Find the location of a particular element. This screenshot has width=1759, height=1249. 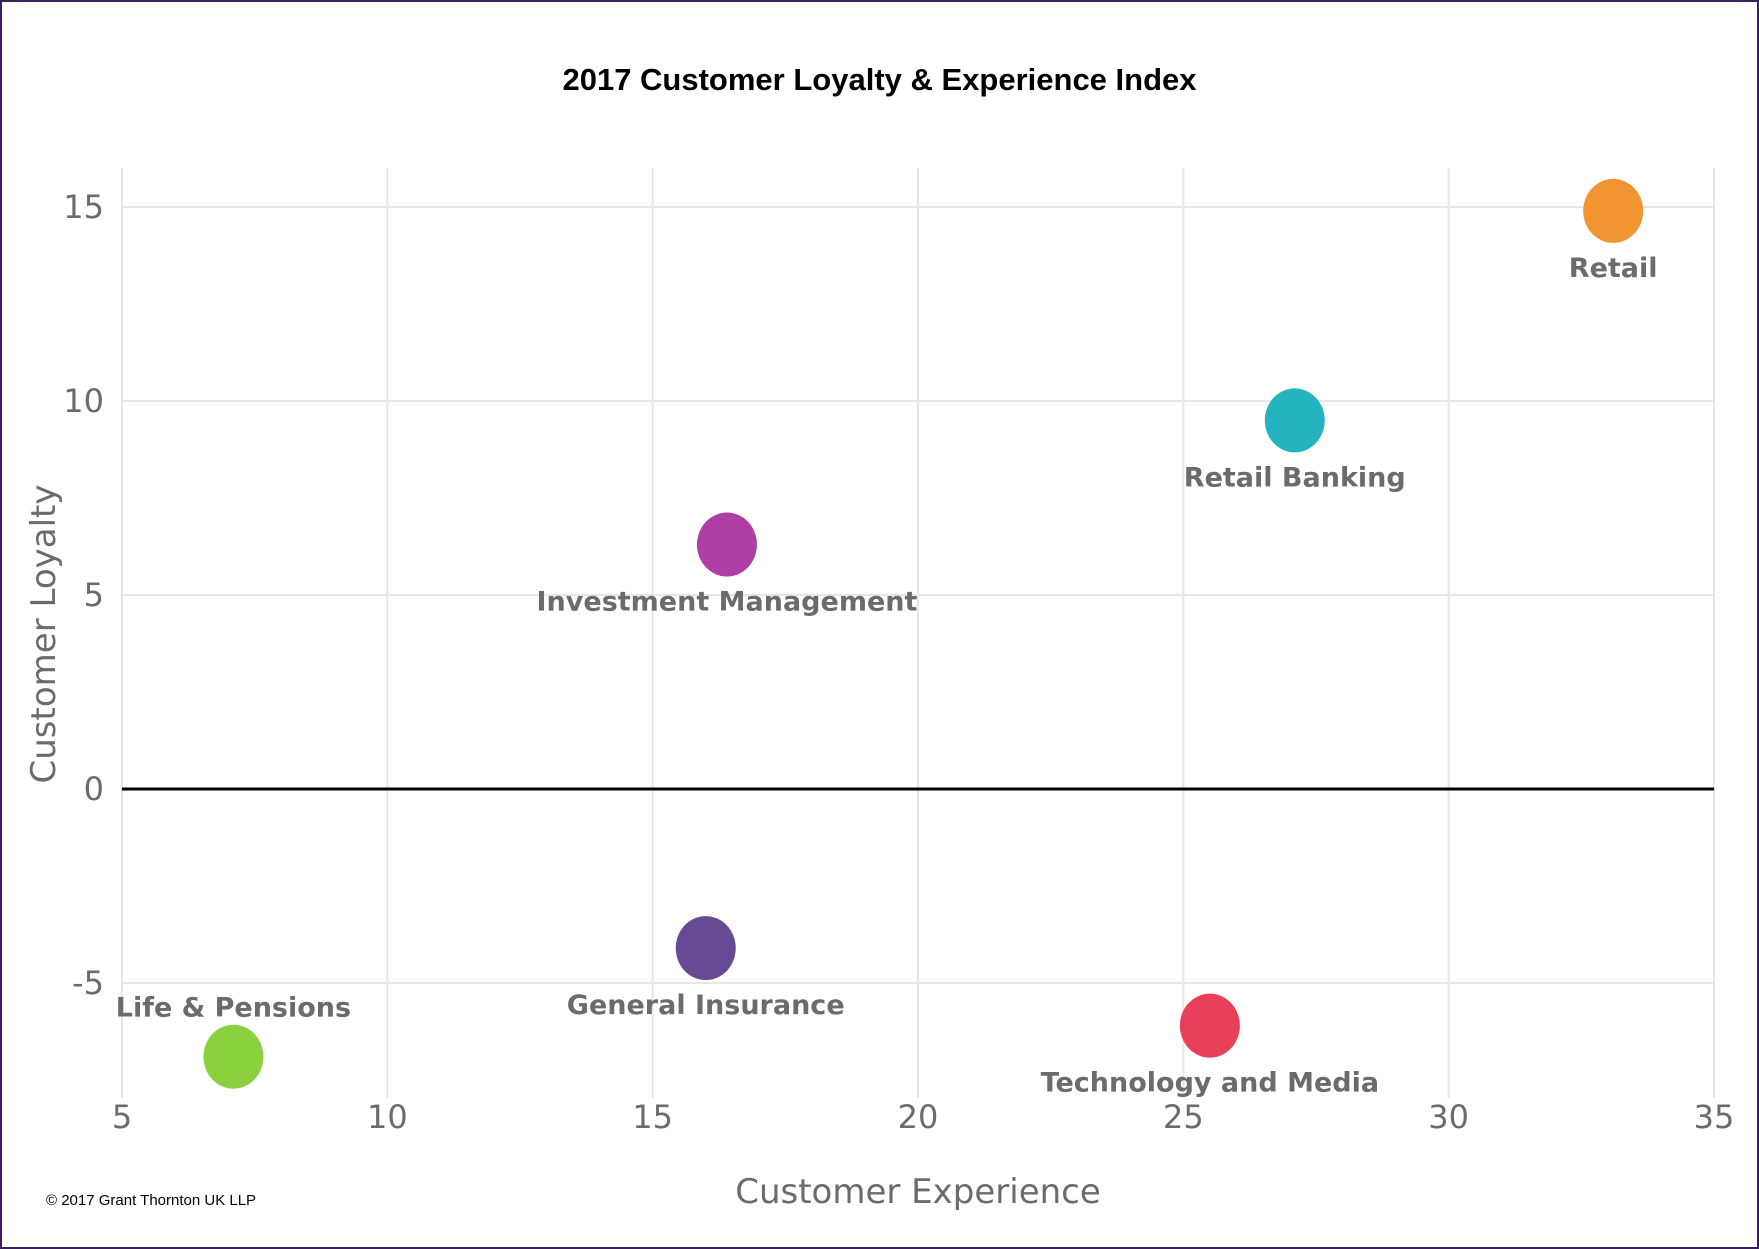

x-tick-label: 15 is located at coordinates (652, 1117).